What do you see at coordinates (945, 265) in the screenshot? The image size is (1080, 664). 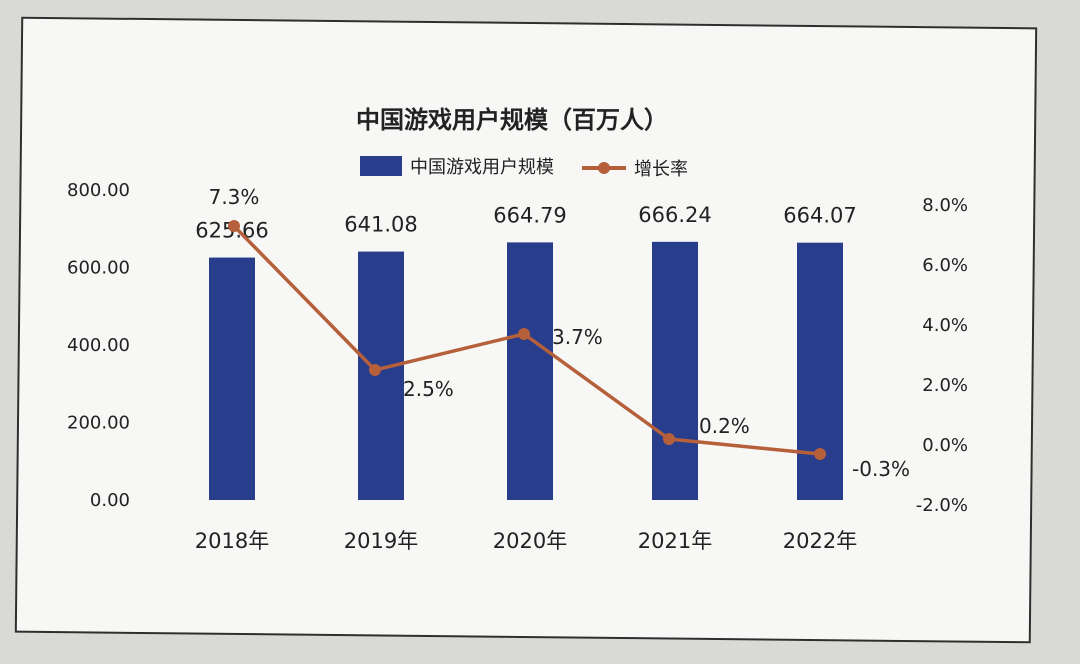 I see `right-tick-label: 6.0%` at bounding box center [945, 265].